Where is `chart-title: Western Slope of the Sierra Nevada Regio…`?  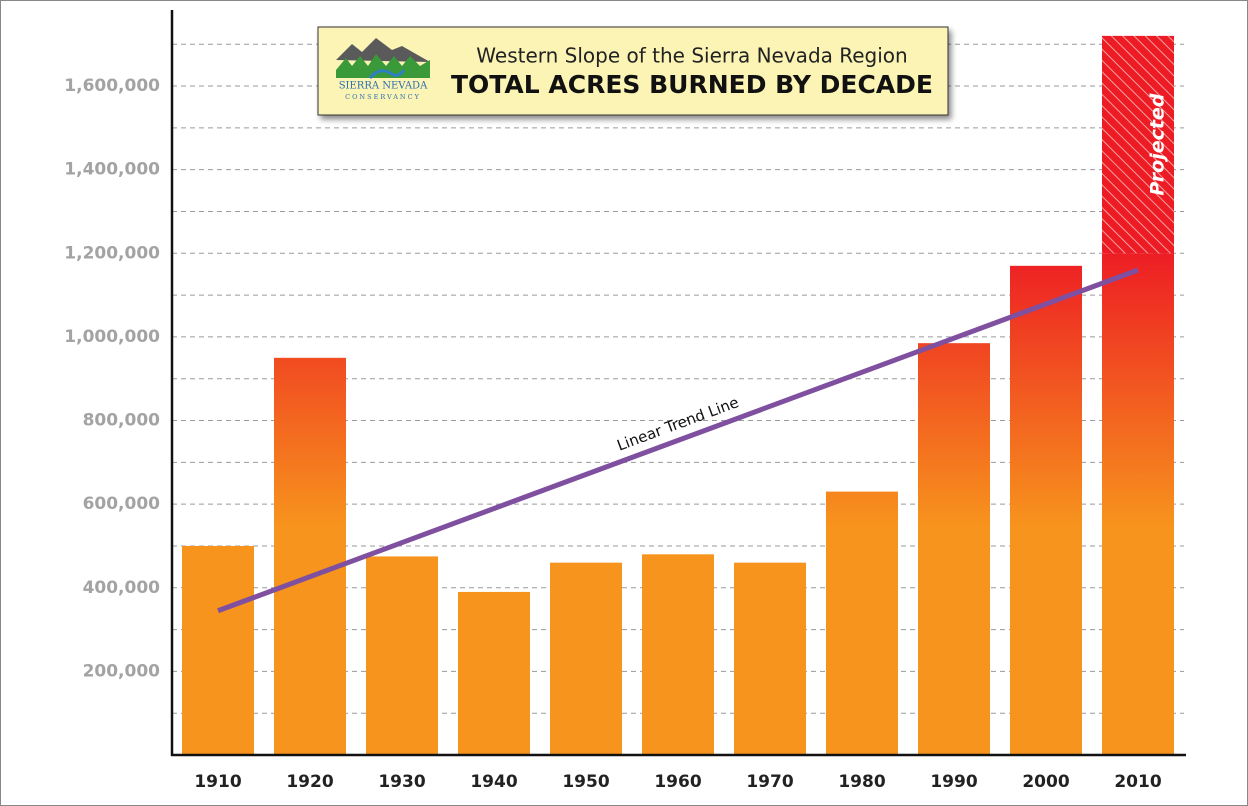 chart-title: Western Slope of the Sierra Nevada Regio… is located at coordinates (691, 56).